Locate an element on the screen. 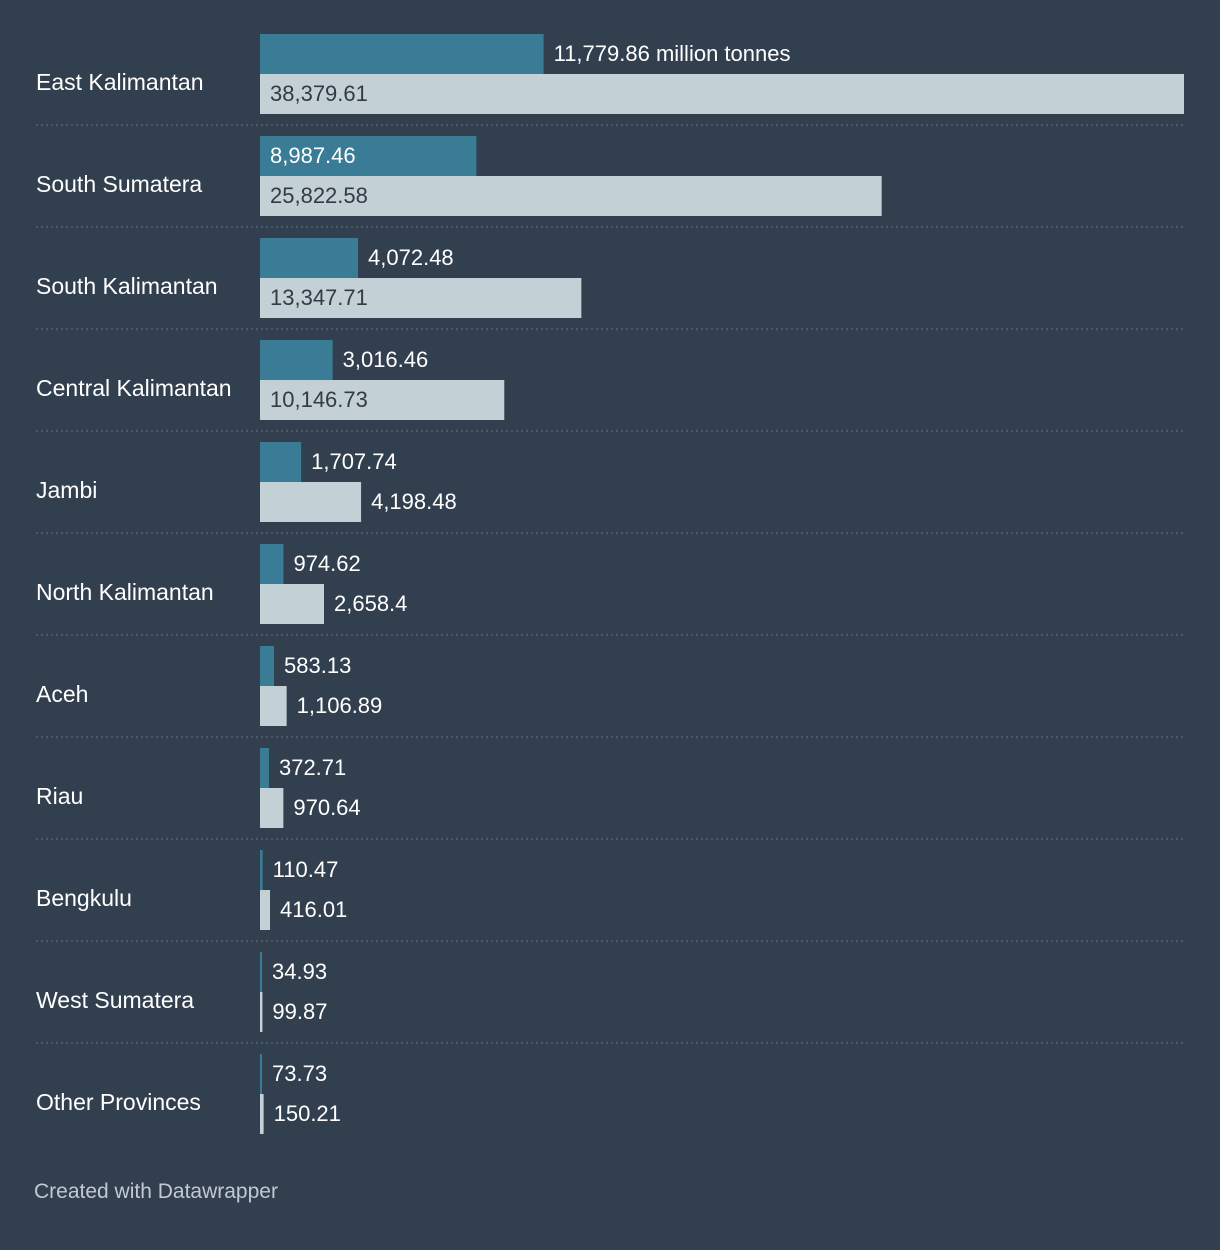 This screenshot has height=1250, width=1220. bar-east-kalimantan-s1 is located at coordinates (402, 54).